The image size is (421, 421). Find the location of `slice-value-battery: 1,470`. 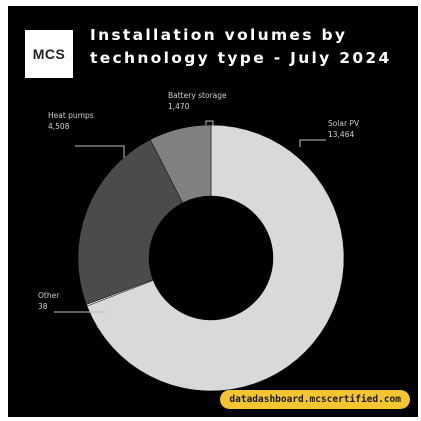

slice-value-battery: 1,470 is located at coordinates (179, 106).